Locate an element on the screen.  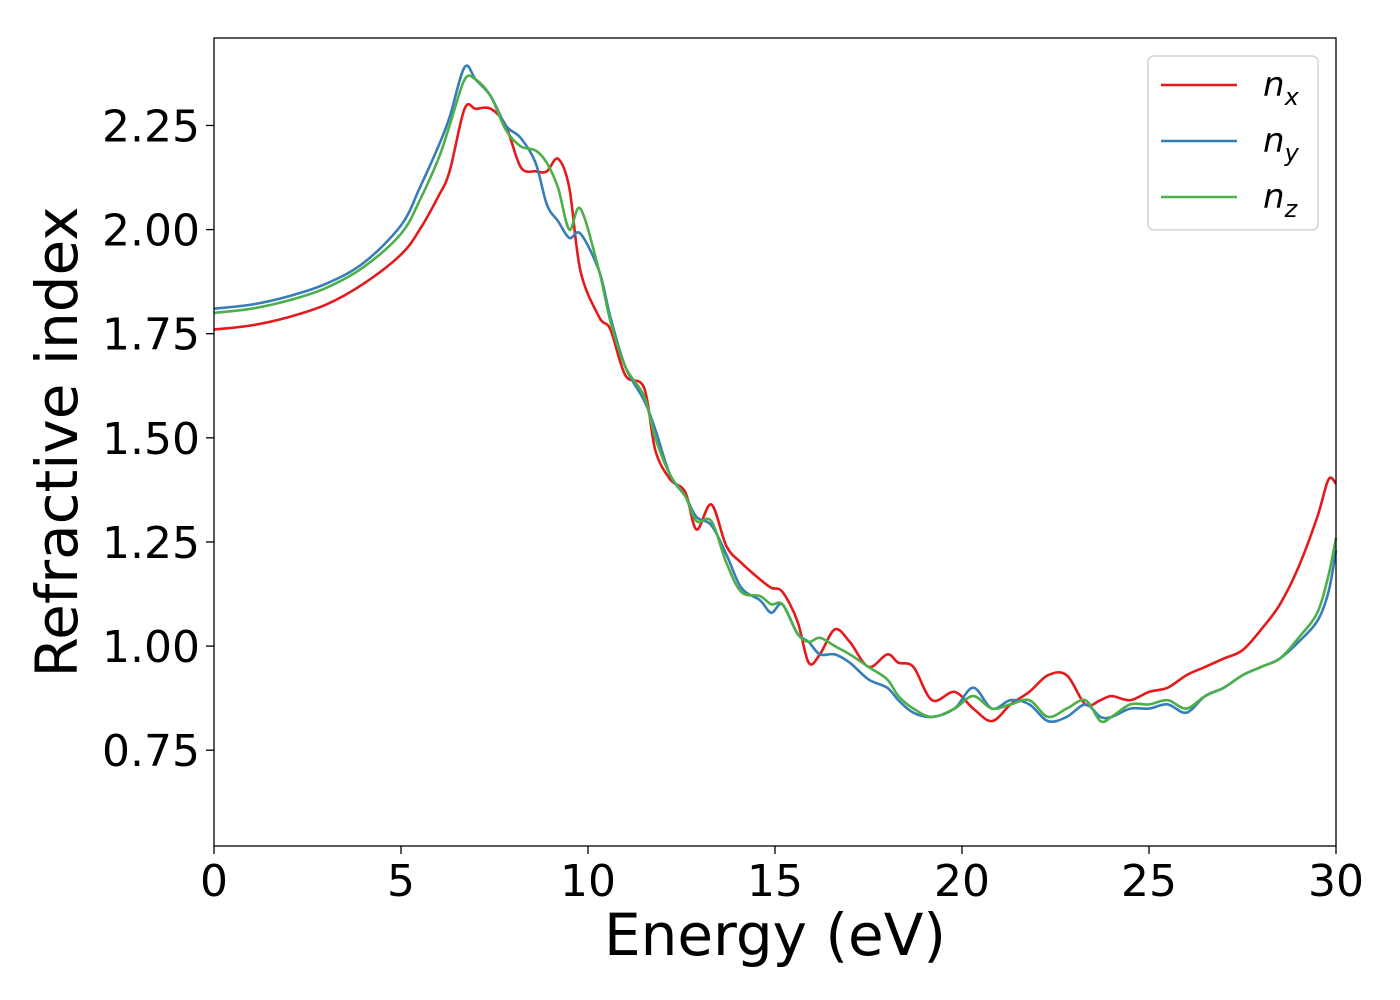
legend-label-nz: nz is located at coordinates (1281, 200).